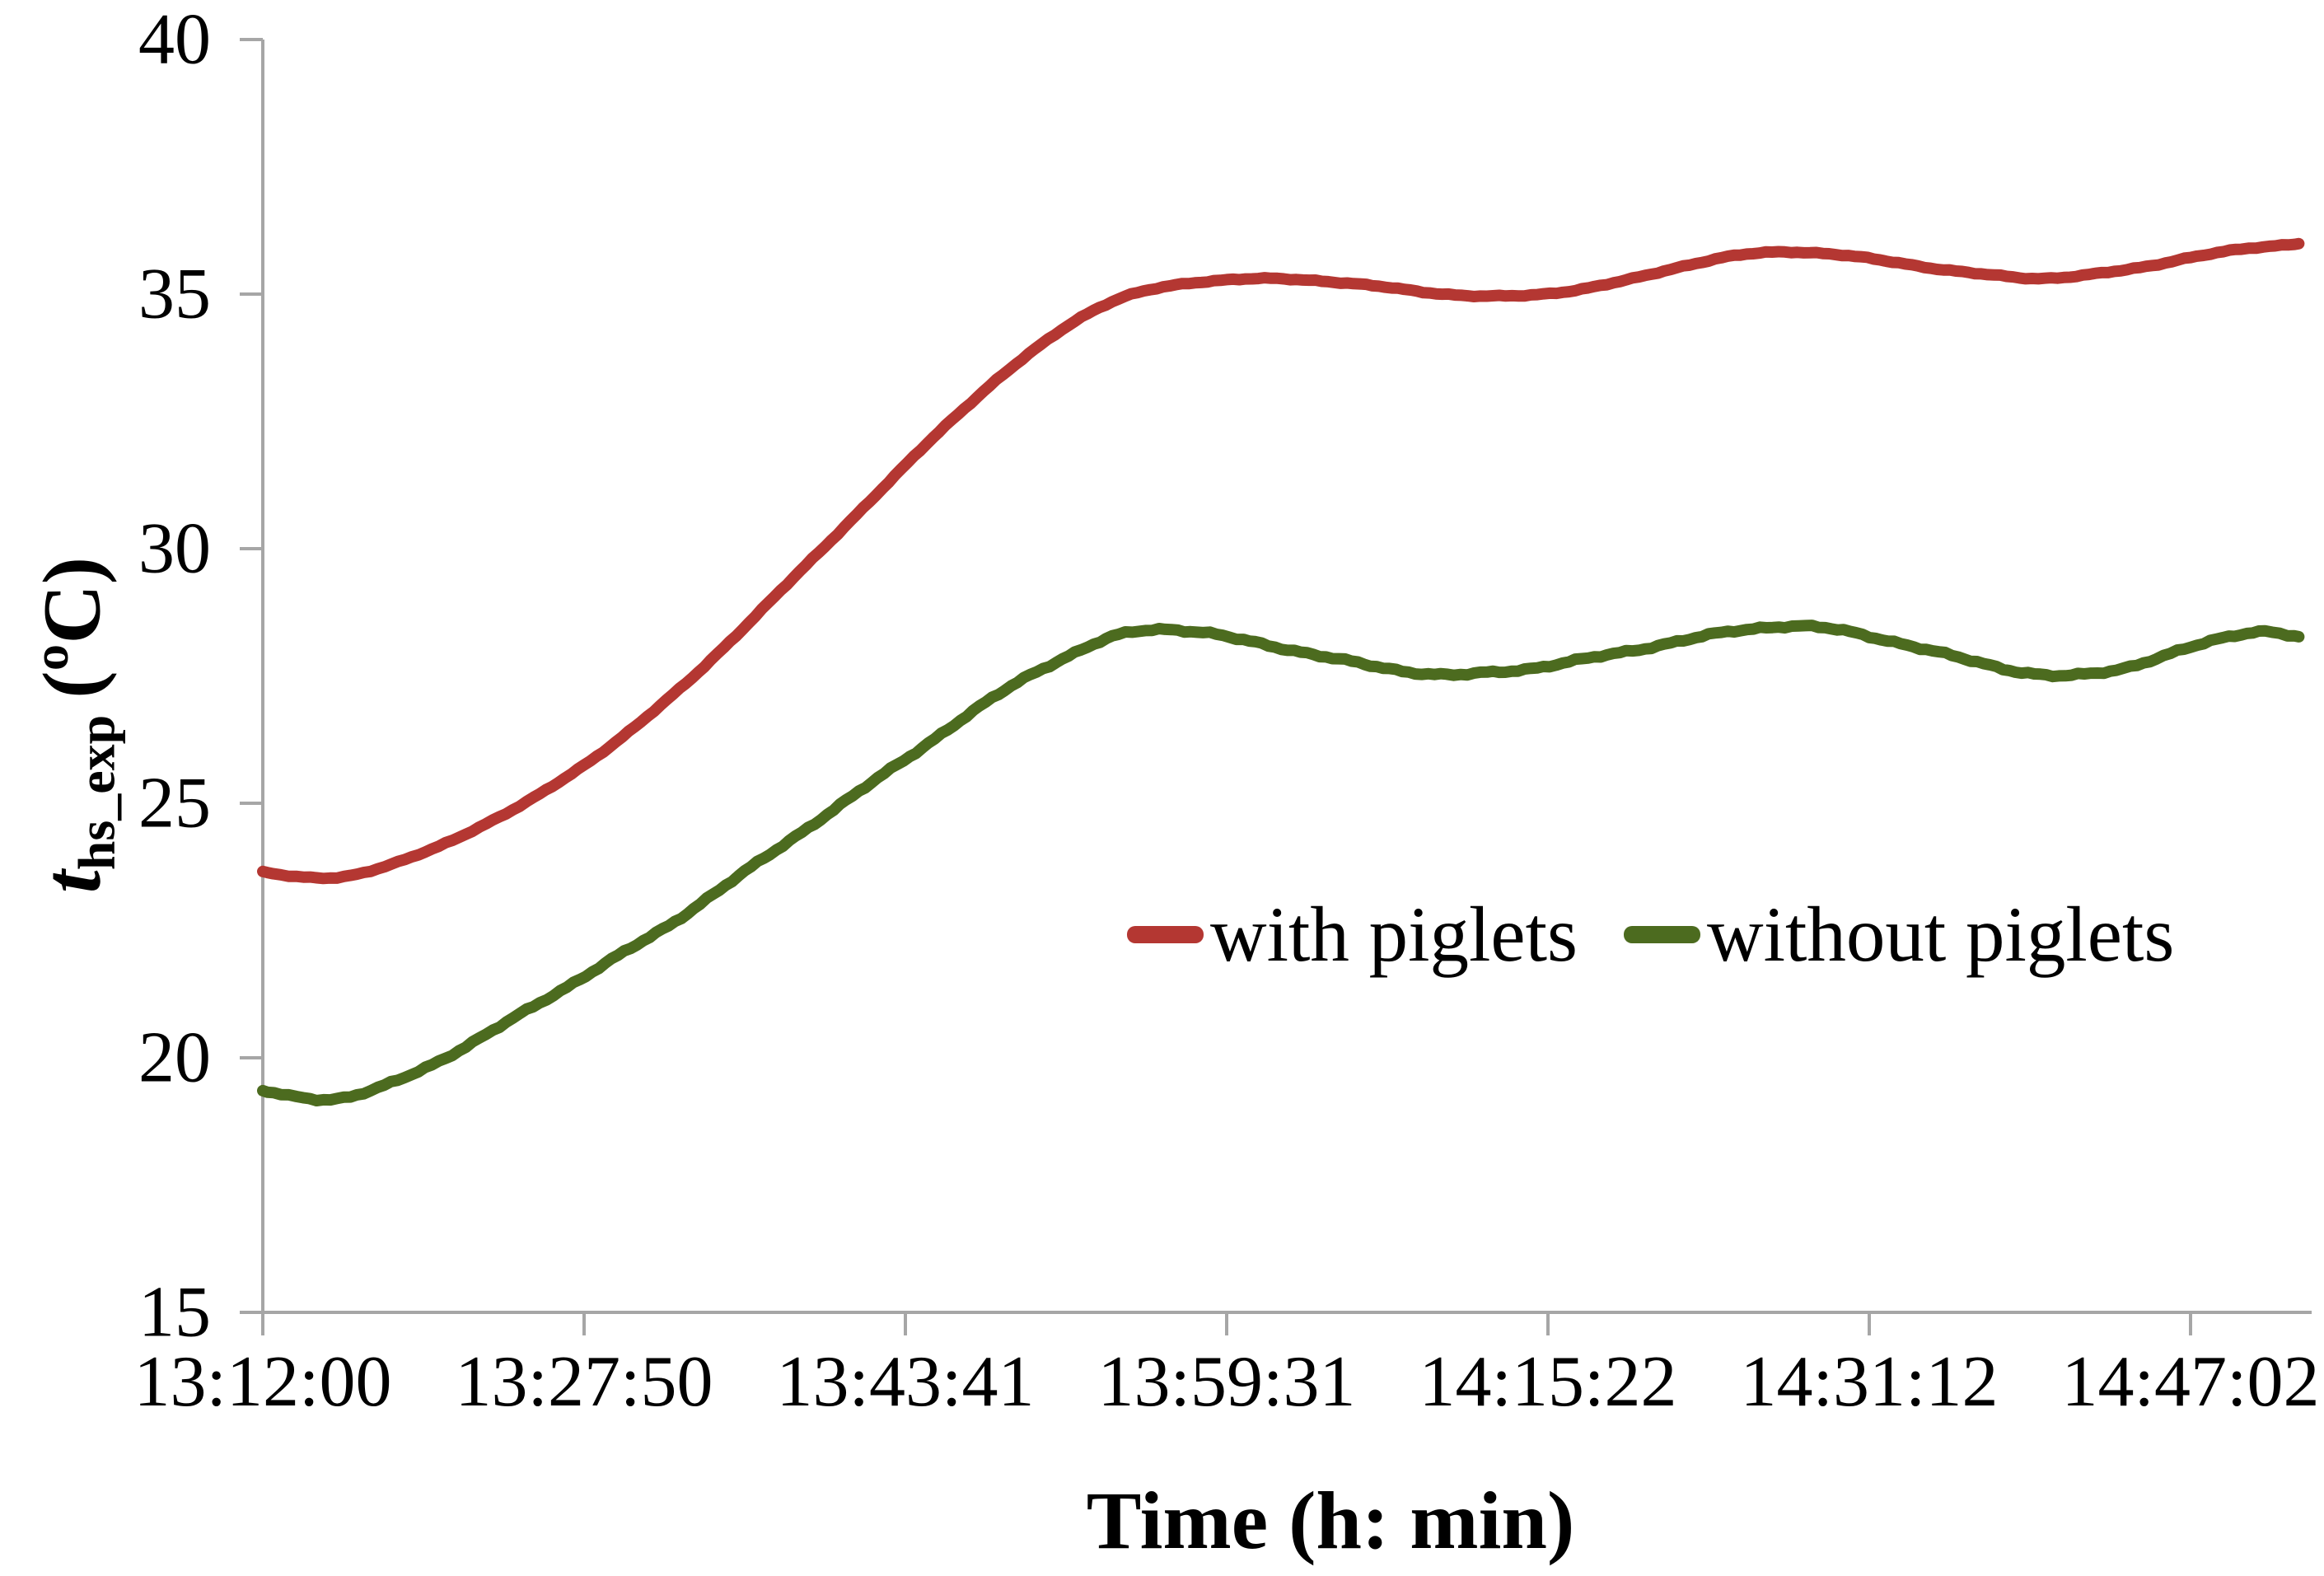  Describe the element at coordinates (263, 1382) in the screenshot. I see `x-axis-tick-label: 13:12:00` at that location.